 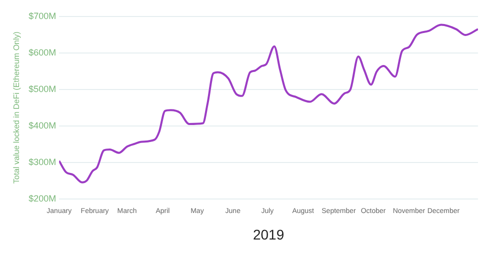 What do you see at coordinates (42, 125) in the screenshot?
I see `y-tick-label: $400M` at bounding box center [42, 125].